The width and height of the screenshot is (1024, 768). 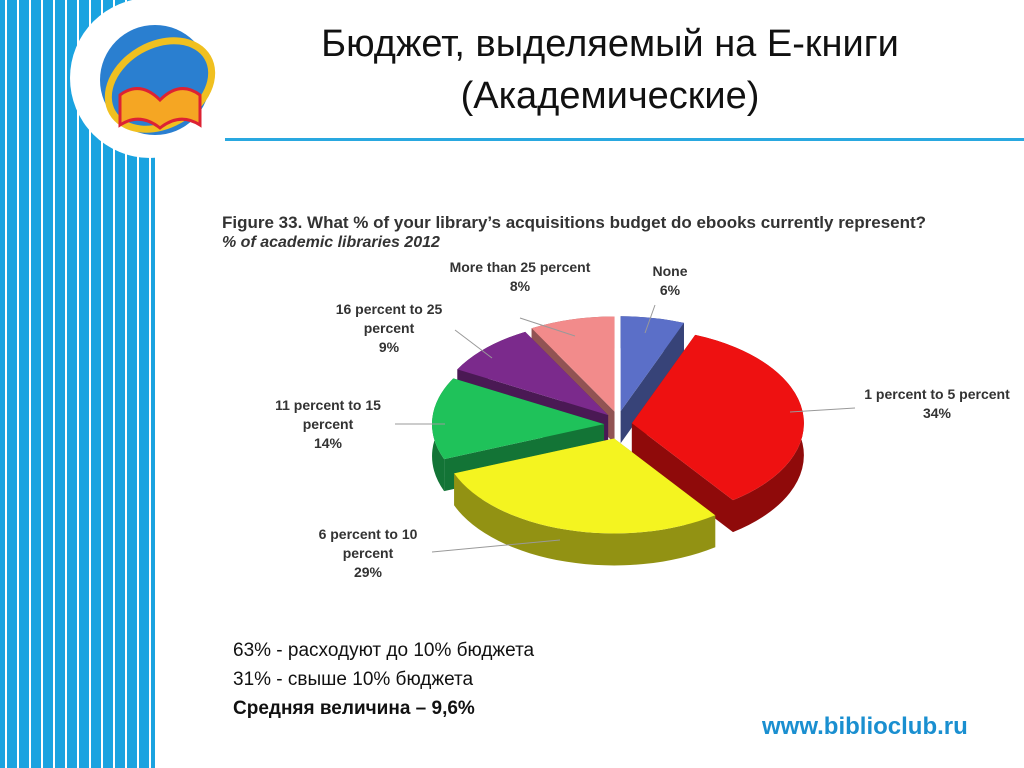 What do you see at coordinates (670, 290) in the screenshot?
I see `value-label: 6%` at bounding box center [670, 290].